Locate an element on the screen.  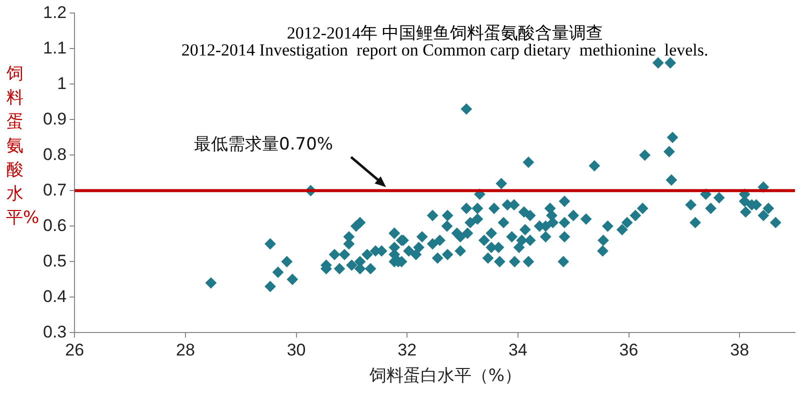
x-tick-label: 34 is located at coordinates (518, 350).